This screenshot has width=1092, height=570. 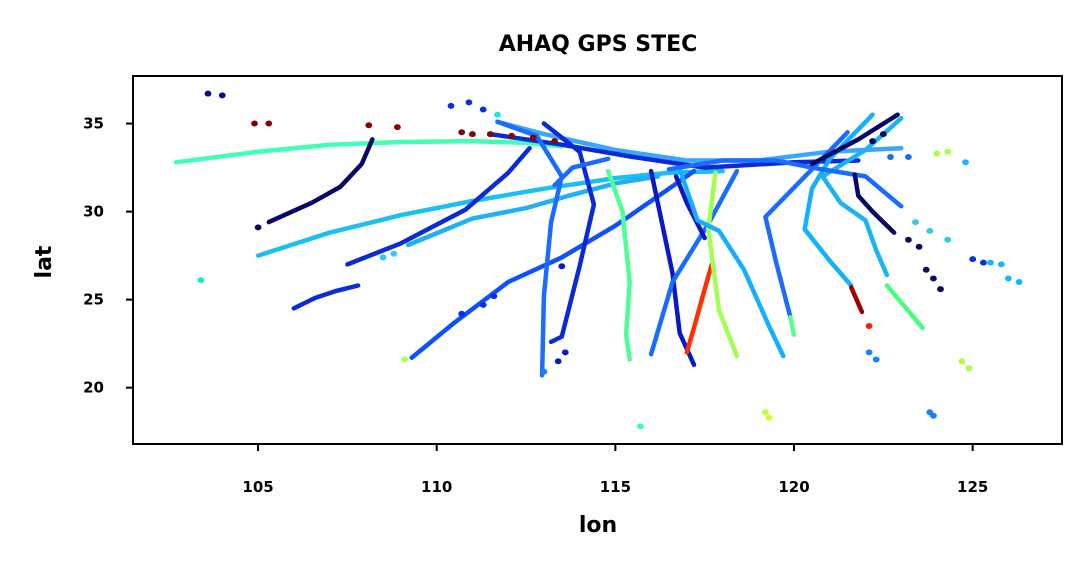 I want to click on x-tick-label-125: 125, so click(x=972, y=487).